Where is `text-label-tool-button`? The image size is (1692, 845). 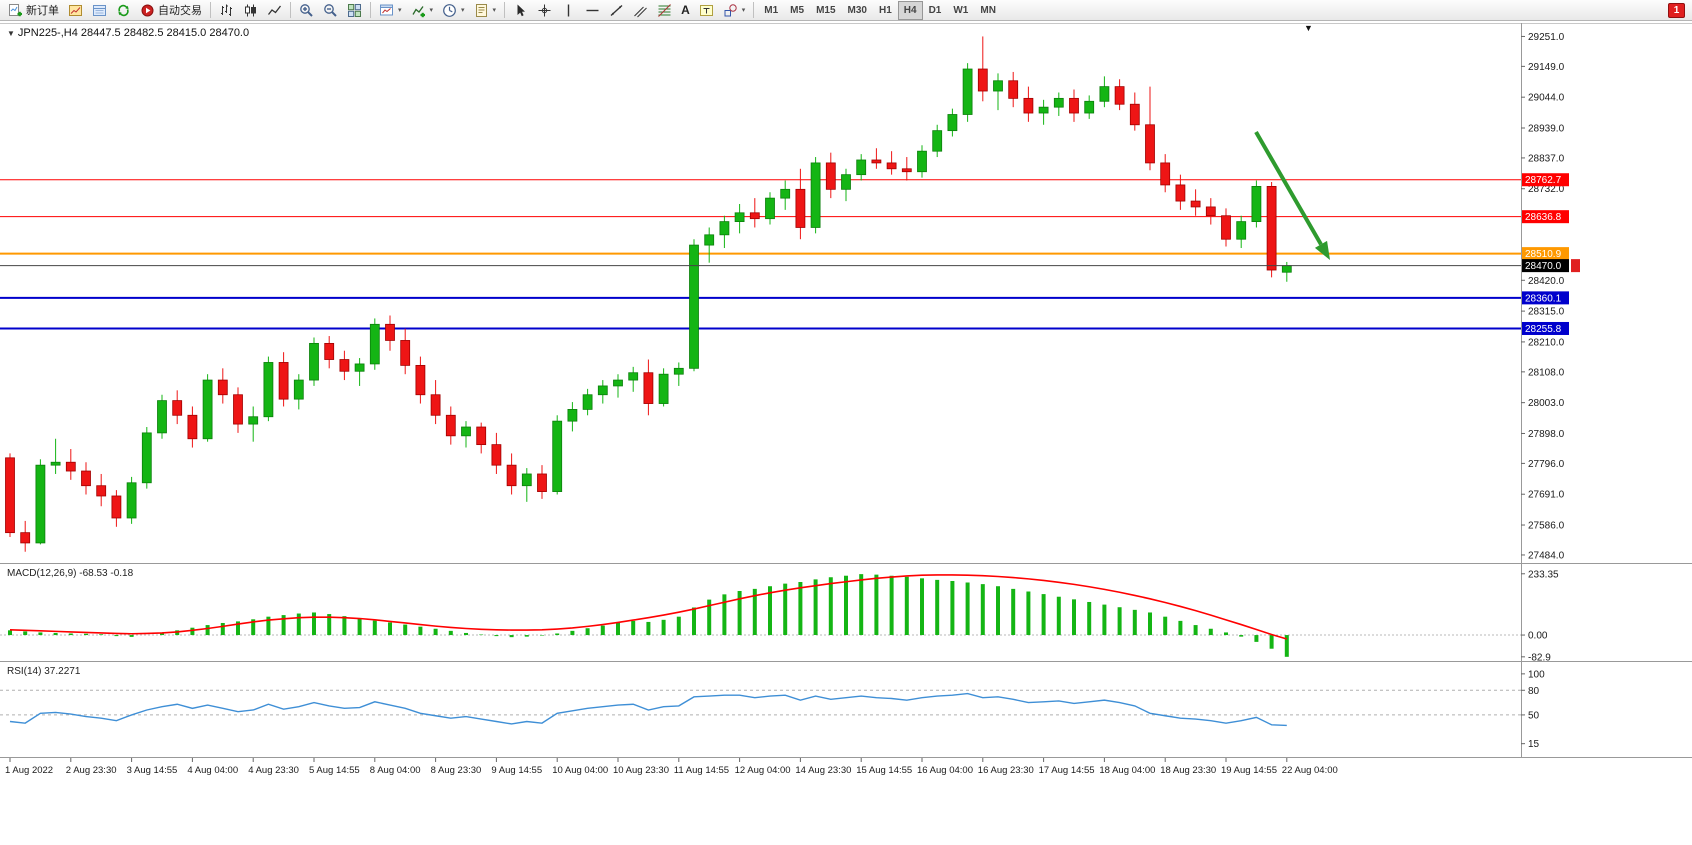 text-label-tool-button is located at coordinates (706, 10).